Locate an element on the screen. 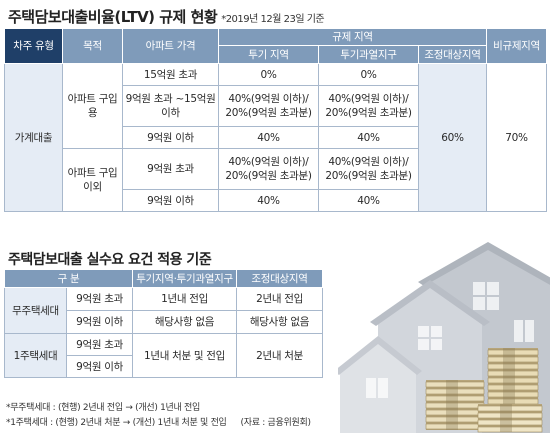 The width and height of the screenshot is (550, 433). purpose-non-apt-purchase: 아파트 구입 이외 is located at coordinates (92, 180).